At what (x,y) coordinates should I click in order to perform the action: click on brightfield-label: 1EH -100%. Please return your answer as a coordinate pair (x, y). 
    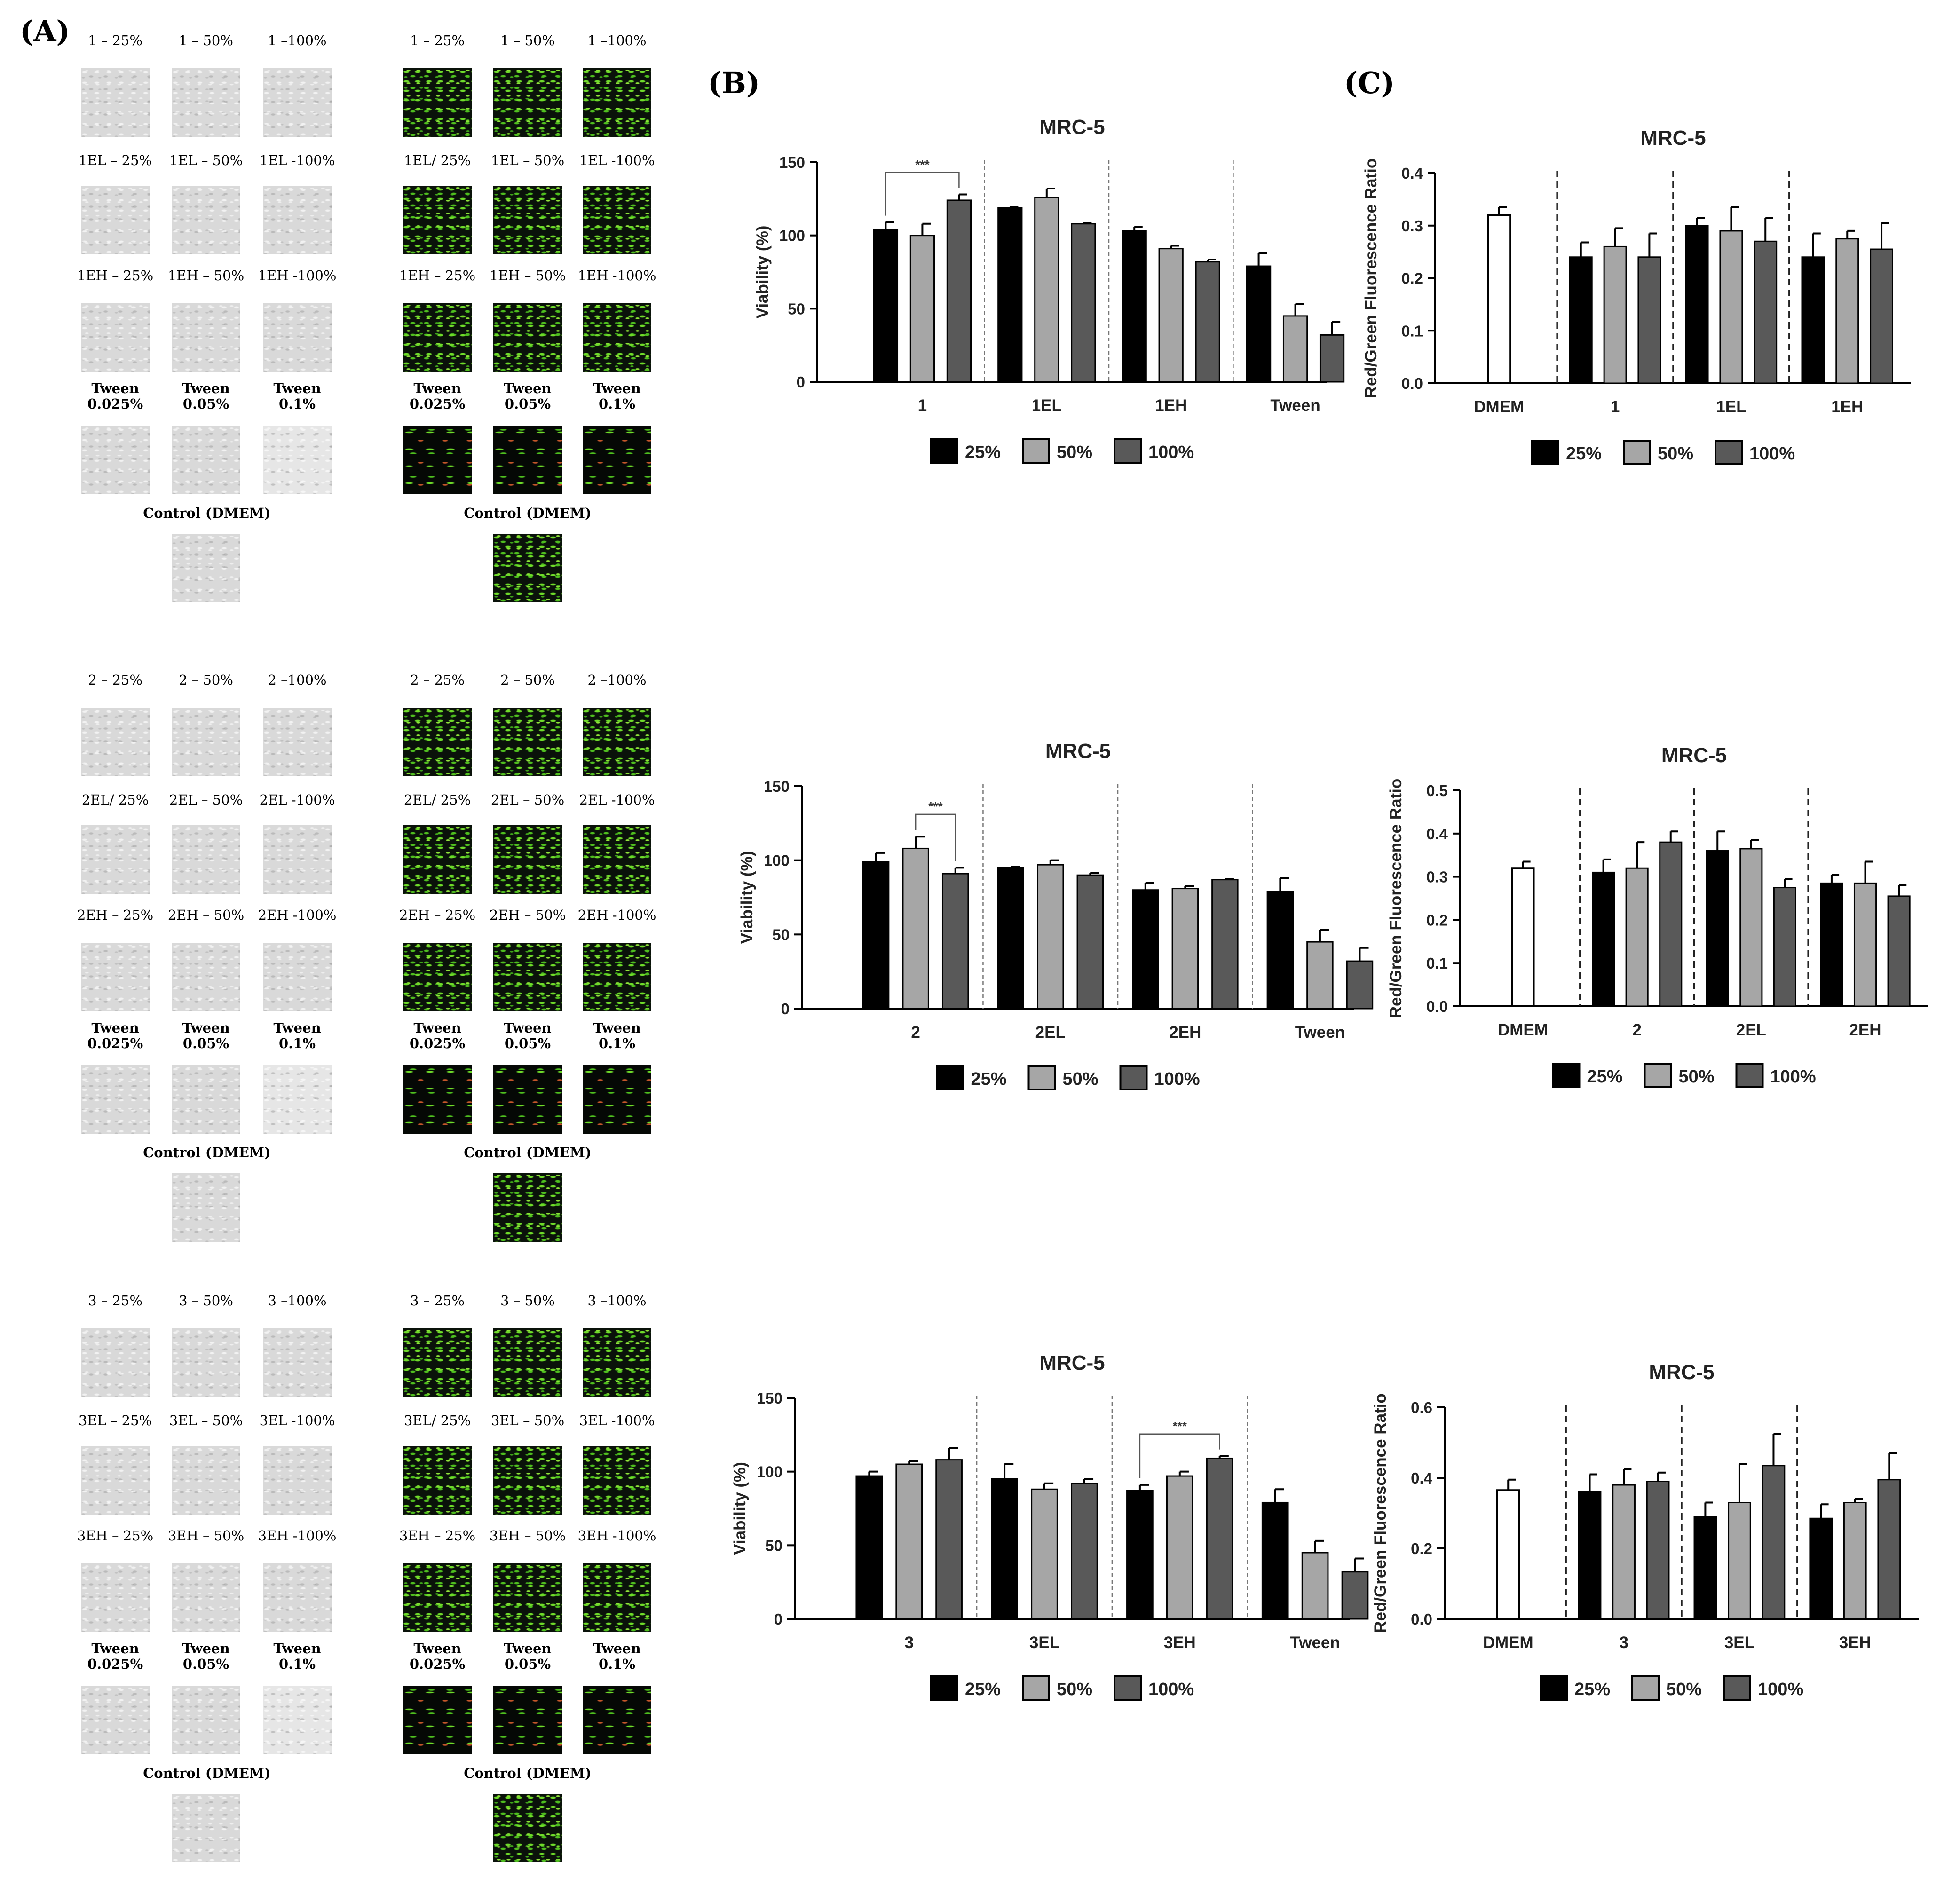
    Looking at the image, I should click on (298, 276).